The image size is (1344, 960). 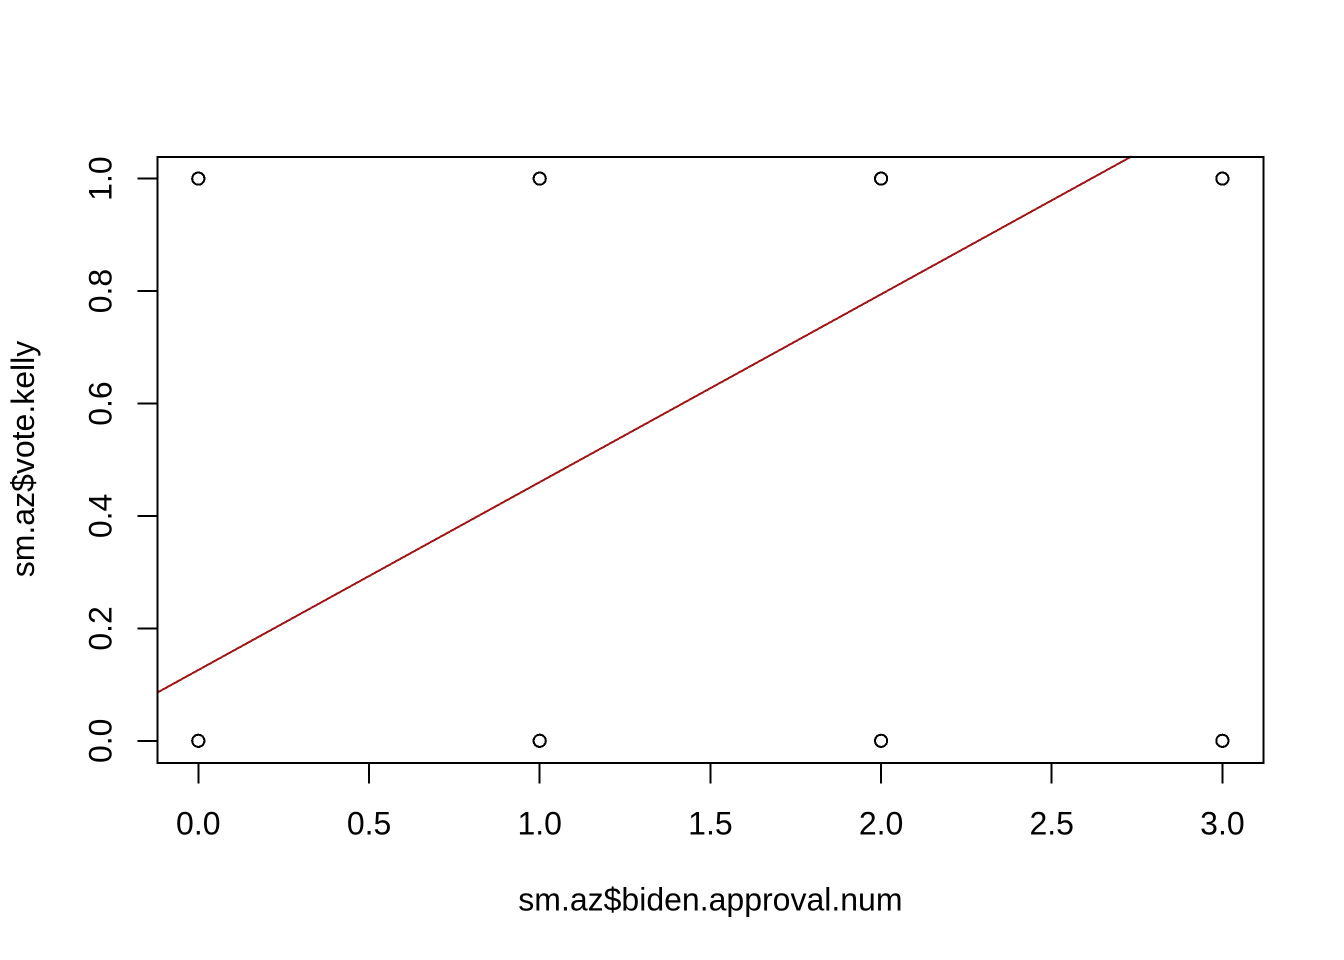 I want to click on svg-text: 2.0, so click(x=881, y=824).